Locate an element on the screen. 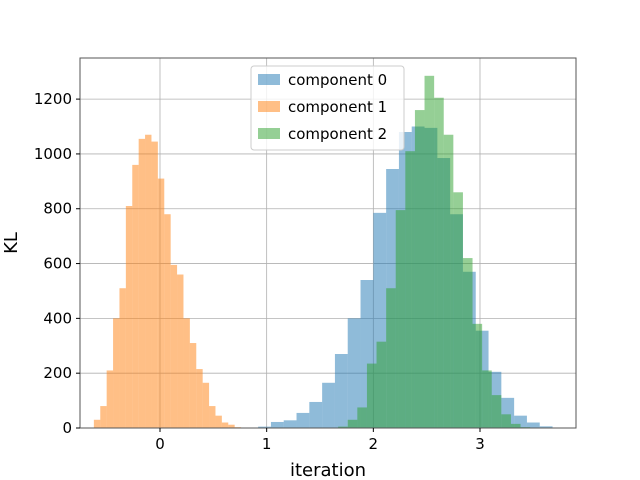 This screenshot has width=640, height=480. y-tick-label: 1200 is located at coordinates (53, 99).